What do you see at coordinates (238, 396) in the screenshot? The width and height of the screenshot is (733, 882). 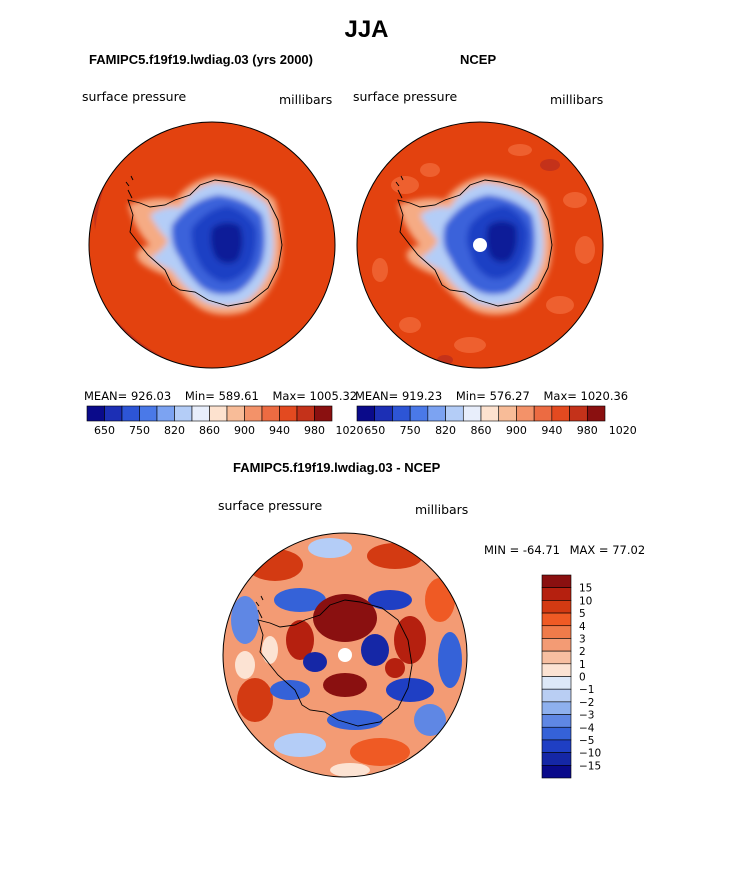 I see `panel1-min-value: 589.61` at bounding box center [238, 396].